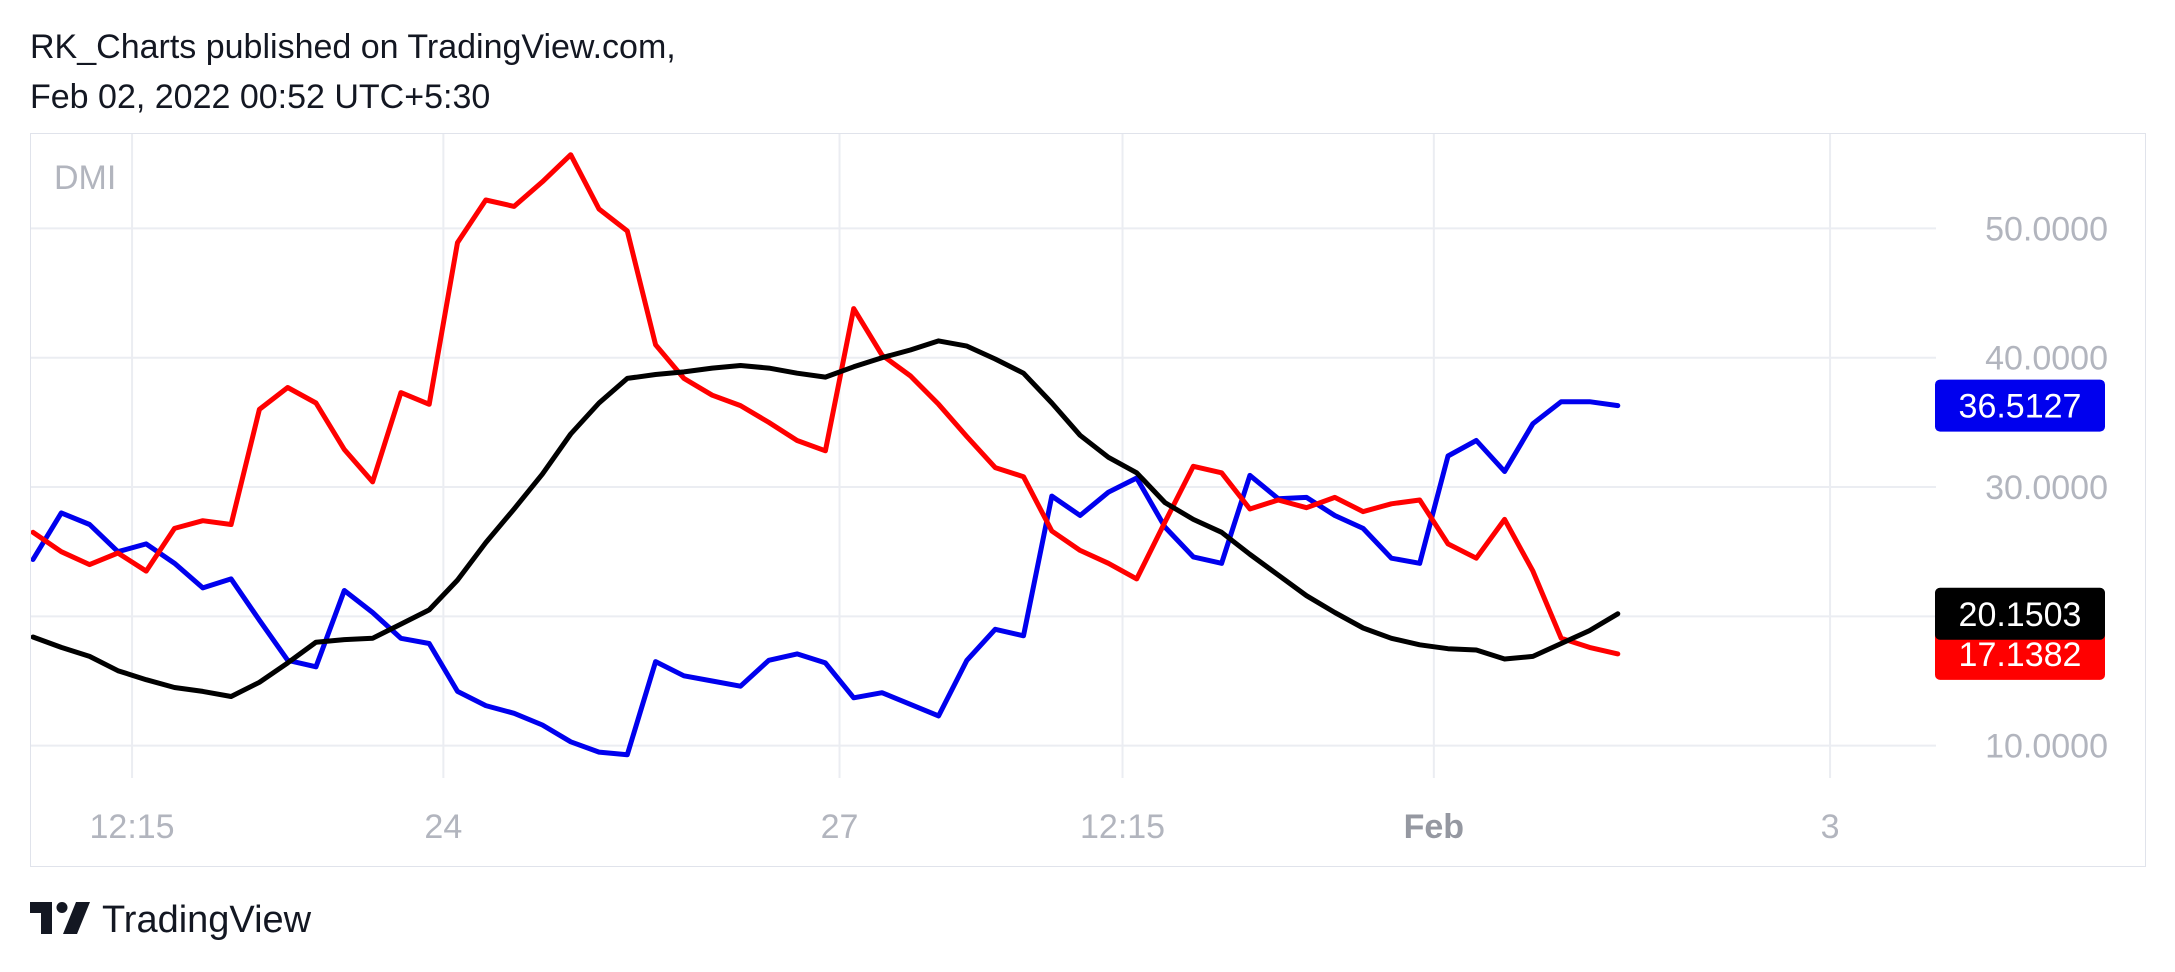  I want to click on indicator-title: DMI, so click(85, 178).